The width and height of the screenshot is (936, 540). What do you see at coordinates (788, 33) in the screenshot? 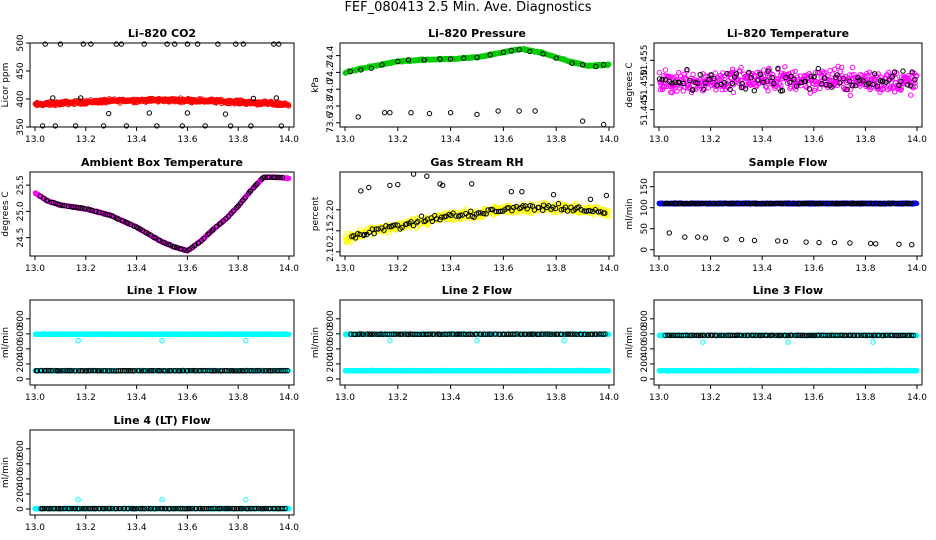
I see `panel-title: Li–820 Temperature` at bounding box center [788, 33].